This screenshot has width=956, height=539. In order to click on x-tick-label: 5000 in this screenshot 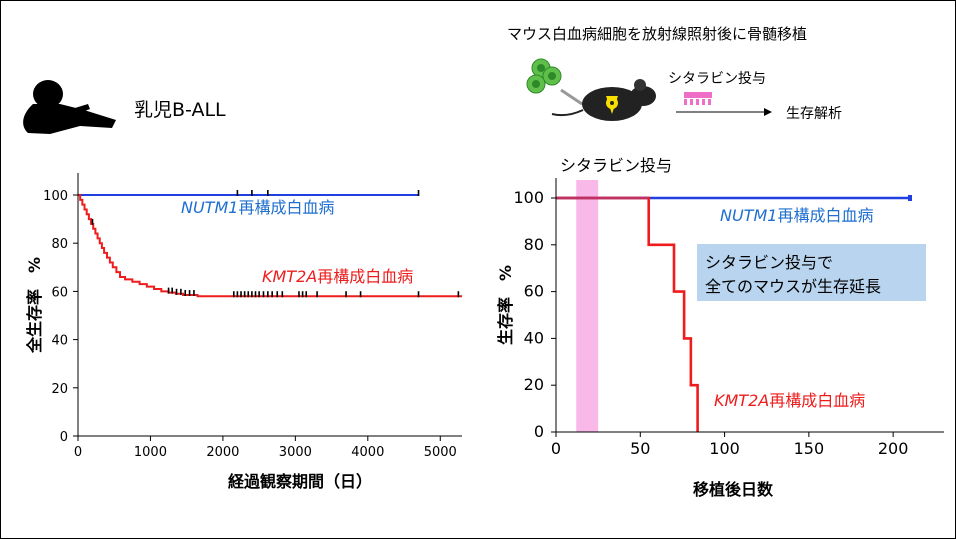, I will do `click(440, 452)`.